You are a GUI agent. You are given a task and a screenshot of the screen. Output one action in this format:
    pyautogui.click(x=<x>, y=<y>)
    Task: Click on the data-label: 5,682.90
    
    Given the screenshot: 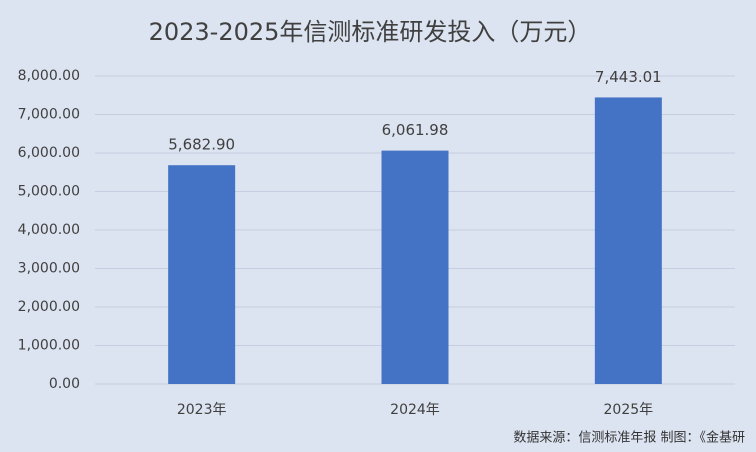 What is the action you would take?
    pyautogui.click(x=201, y=145)
    